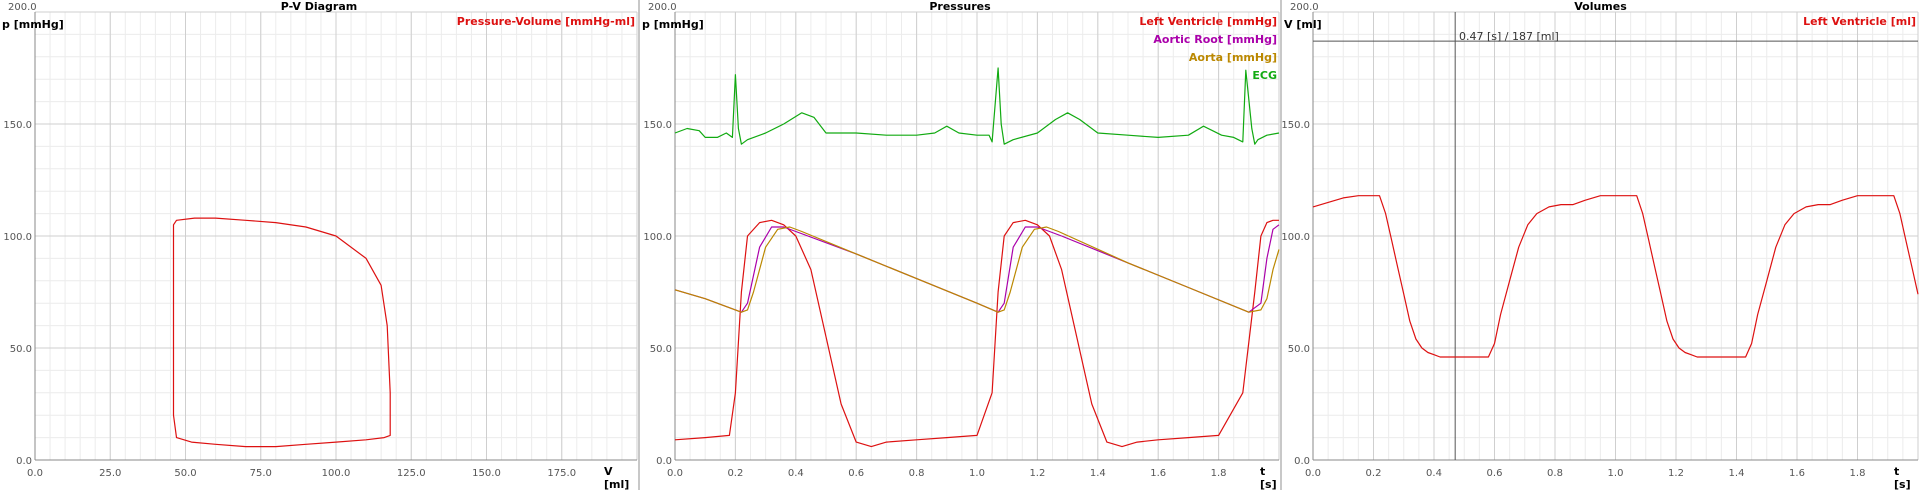 The height and width of the screenshot is (491, 1919). What do you see at coordinates (336, 473) in the screenshot?
I see `x-tick-label: 100.0` at bounding box center [336, 473].